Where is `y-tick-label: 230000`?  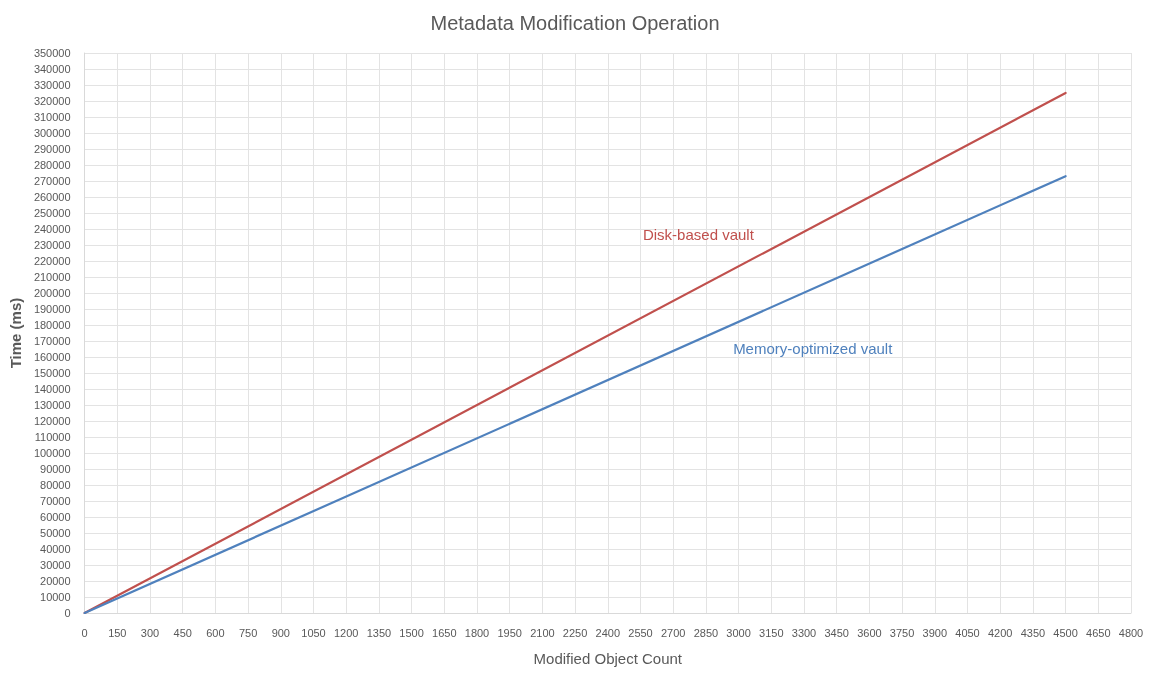
y-tick-label: 230000 is located at coordinates (52, 245).